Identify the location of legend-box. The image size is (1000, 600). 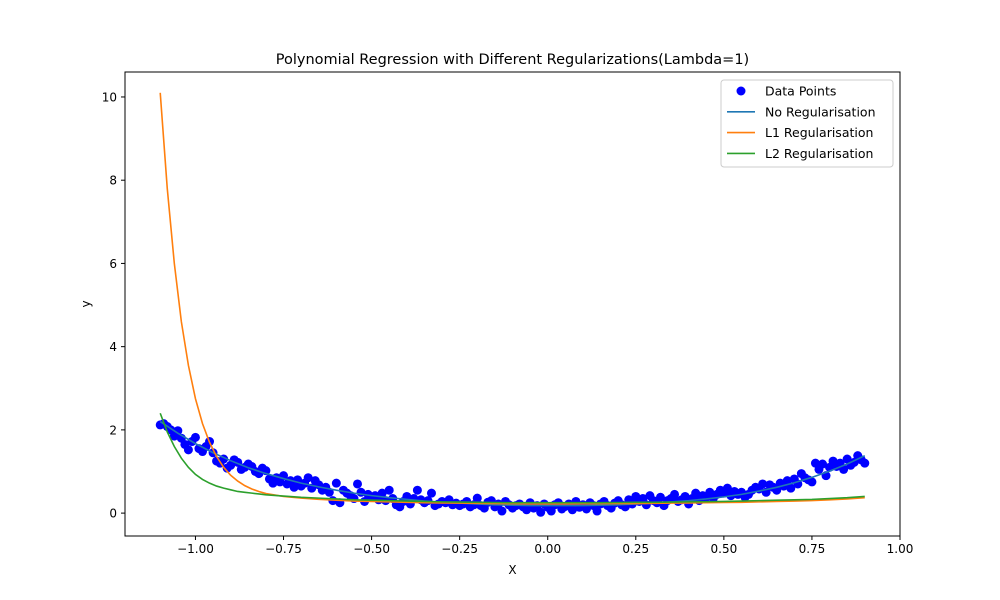
(807, 123).